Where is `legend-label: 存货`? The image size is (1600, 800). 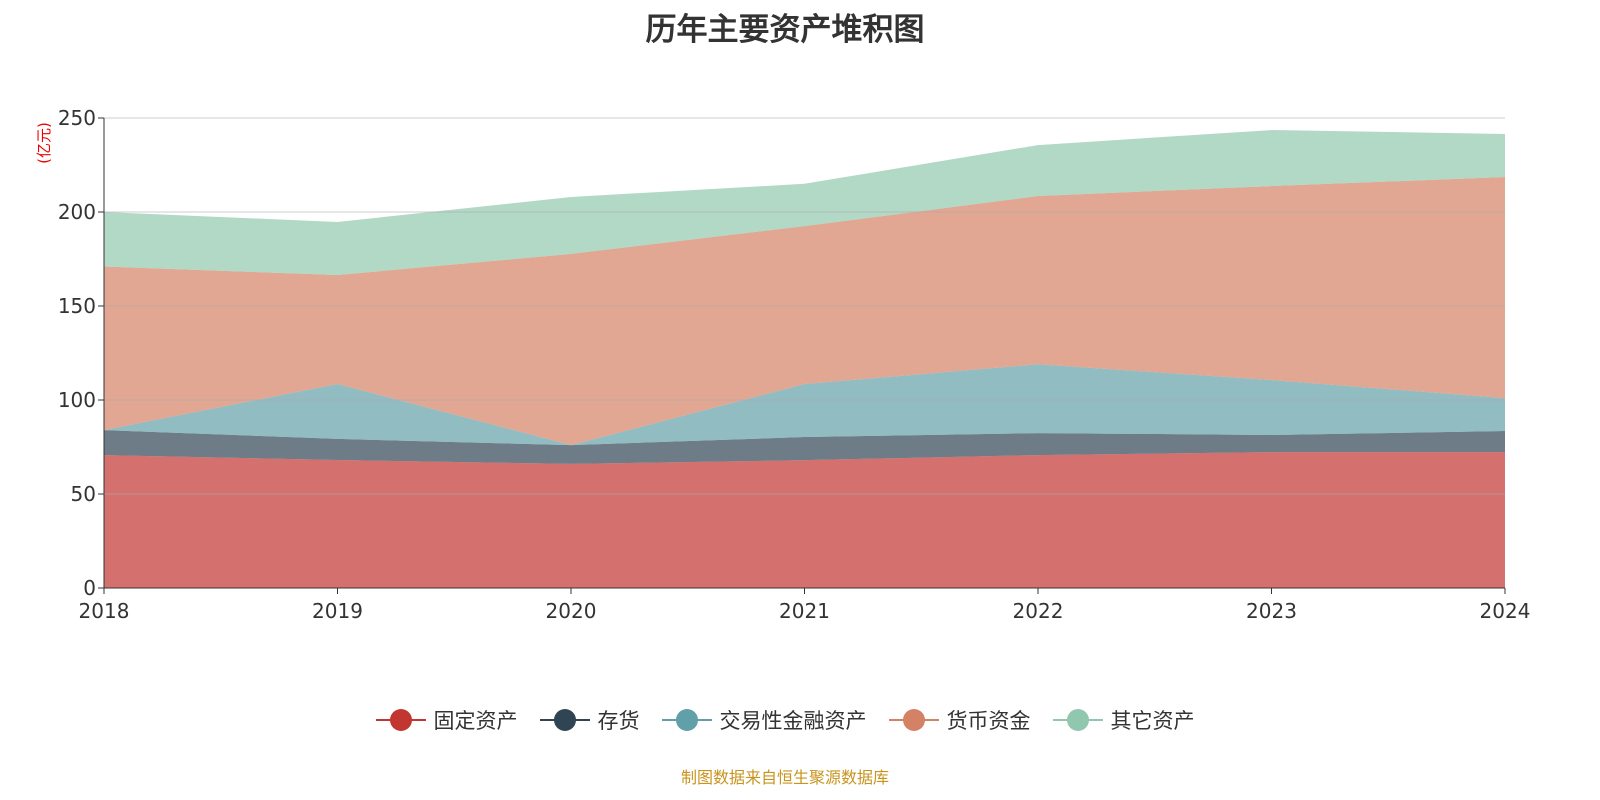
legend-label: 存货 is located at coordinates (618, 721).